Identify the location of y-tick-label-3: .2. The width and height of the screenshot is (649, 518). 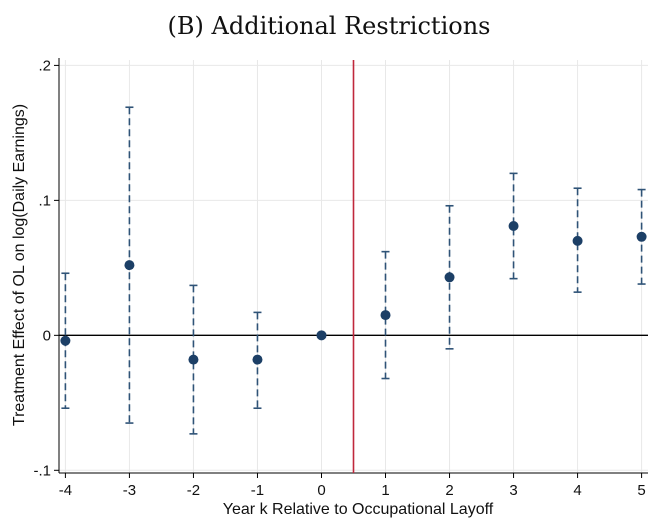
(44, 65).